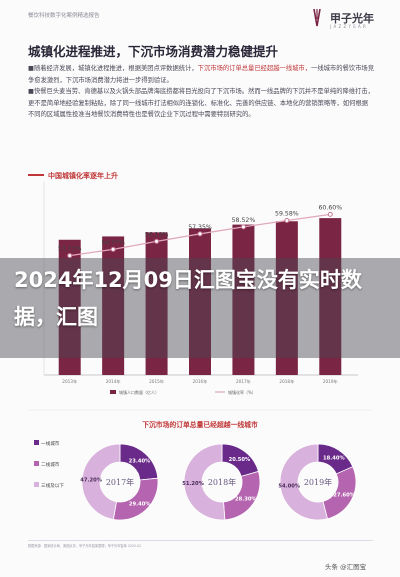 This screenshot has height=577, width=400. Describe the element at coordinates (50, 464) in the screenshot. I see `donut-legend-label-1: 二线城市` at that location.